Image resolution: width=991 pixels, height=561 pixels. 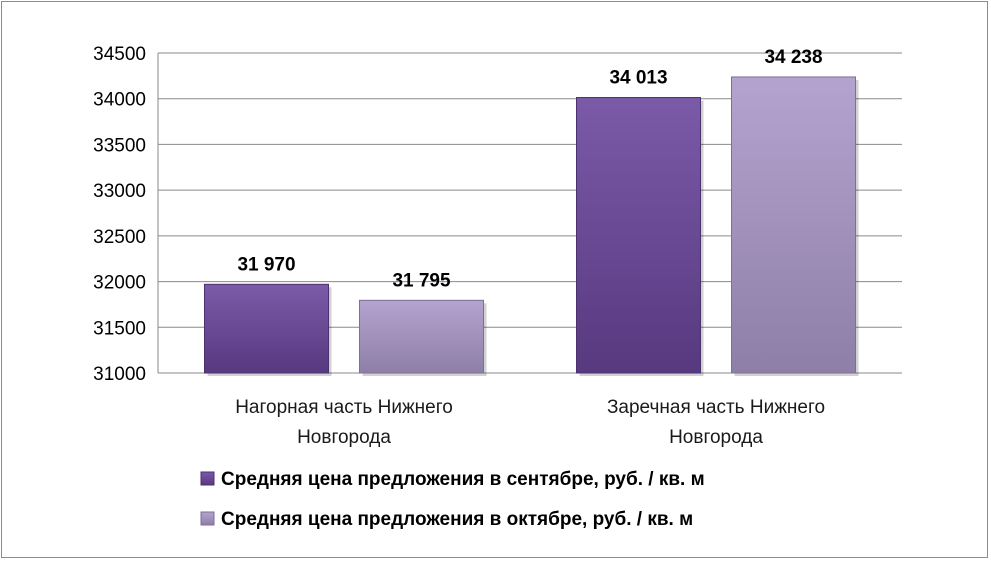 What do you see at coordinates (119, 214) in the screenshot?
I see `y-axis-ticks: 31000 31500 32000 32500 33000 33500 34000 34500` at bounding box center [119, 214].